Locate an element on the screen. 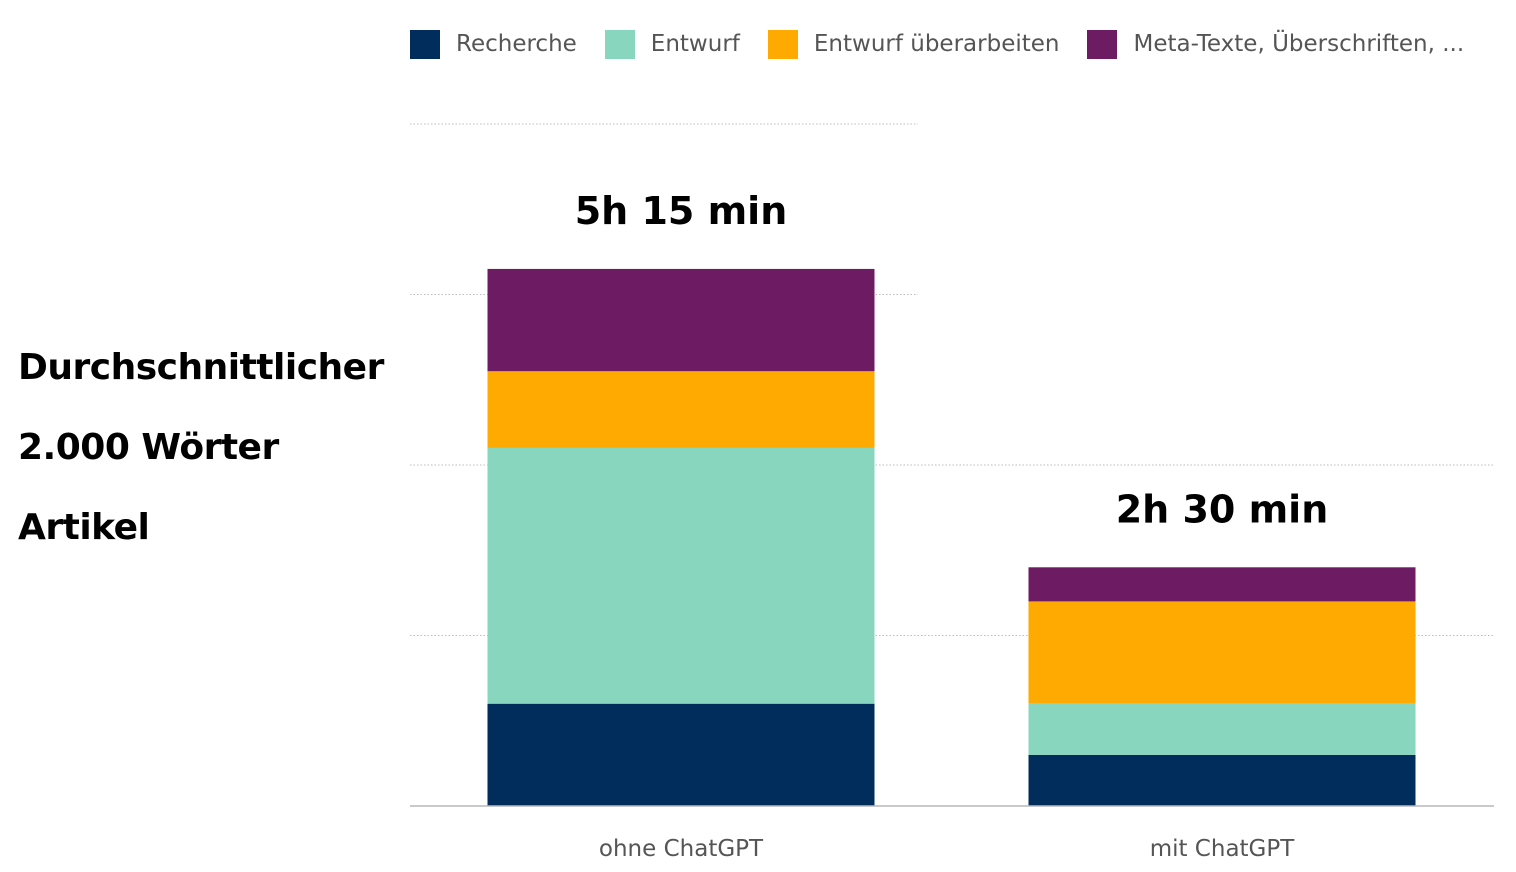 This screenshot has width=1516, height=872. chart-title-line-2: 2.000 Wörter is located at coordinates (148, 447).